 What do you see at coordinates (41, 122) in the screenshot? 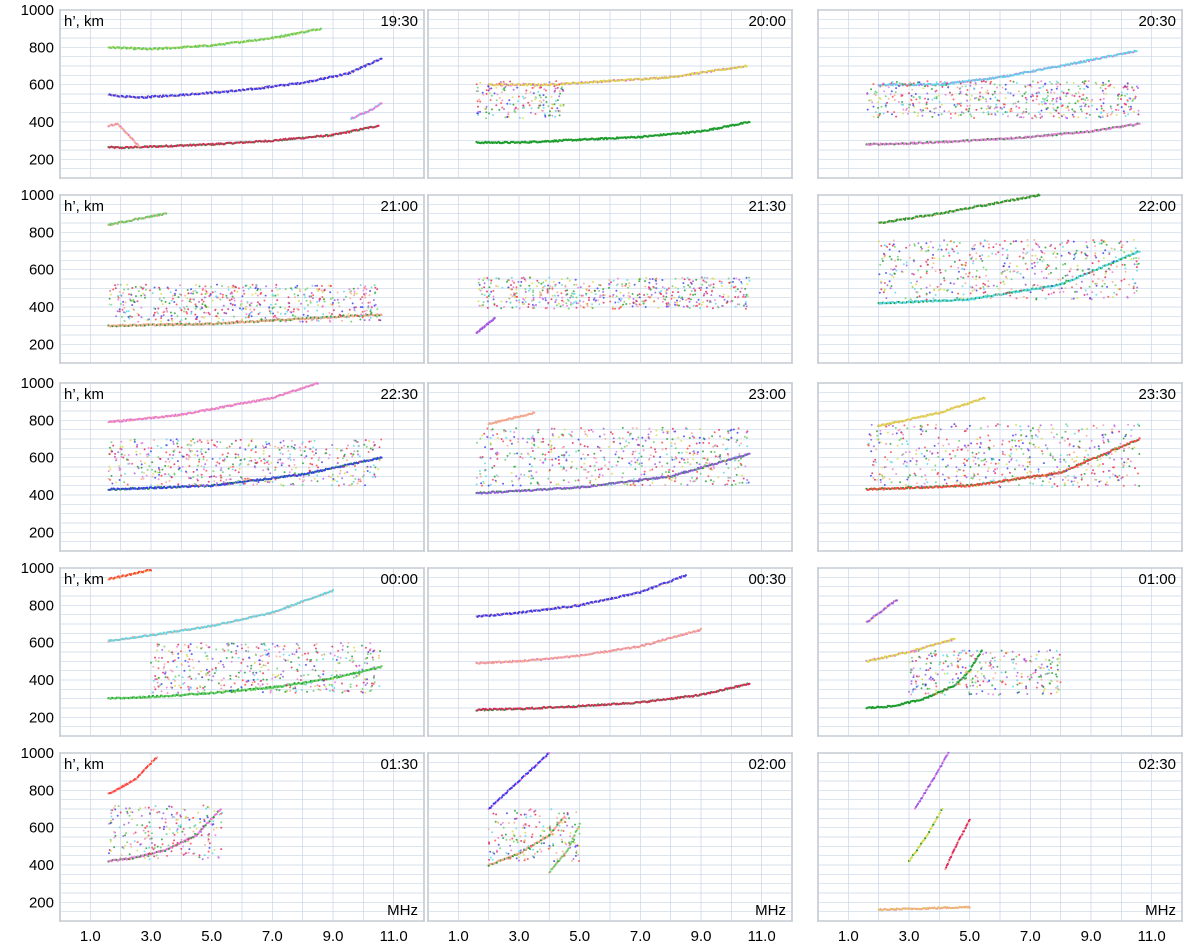
I see `y-tick-label: 400` at bounding box center [41, 122].